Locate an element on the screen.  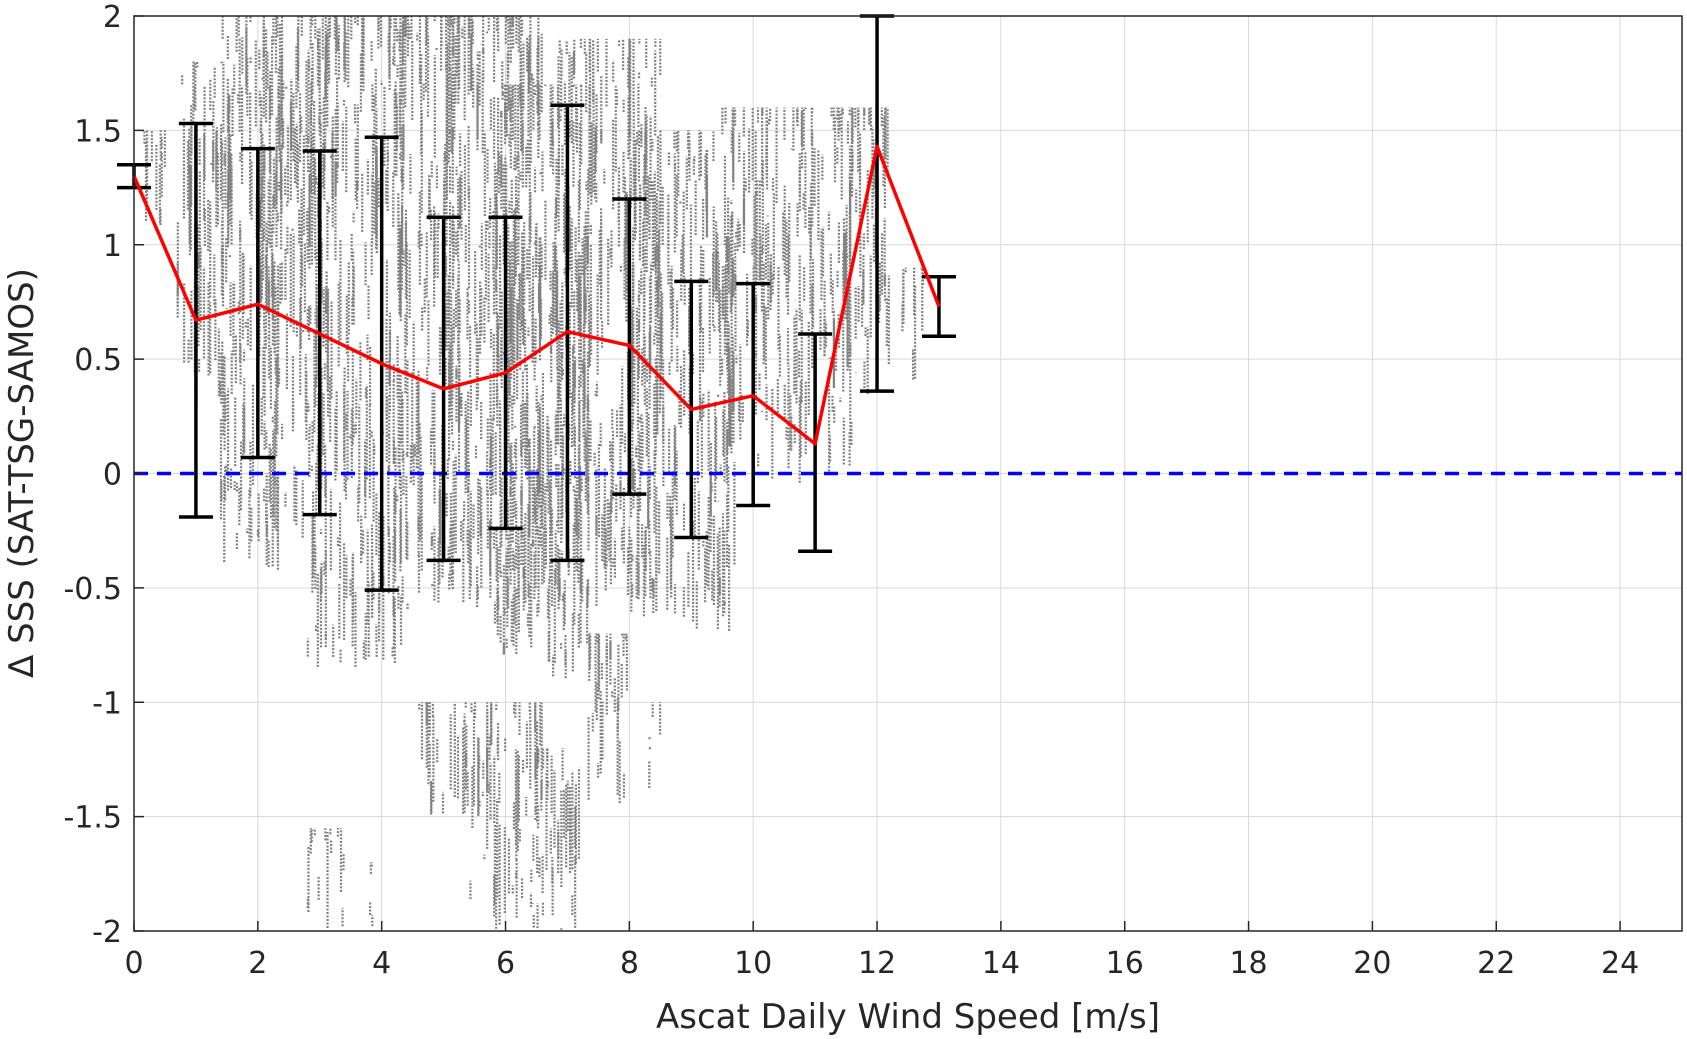
mean-line is located at coordinates (536, 295).